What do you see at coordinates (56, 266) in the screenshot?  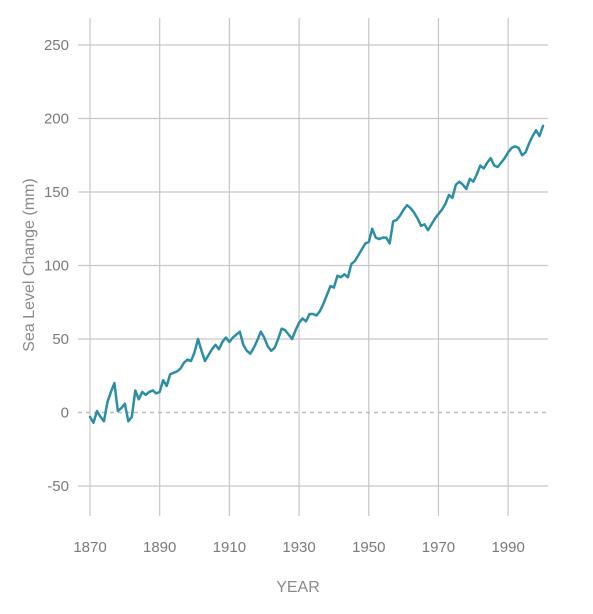 I see `y-tick-label: 100` at bounding box center [56, 266].